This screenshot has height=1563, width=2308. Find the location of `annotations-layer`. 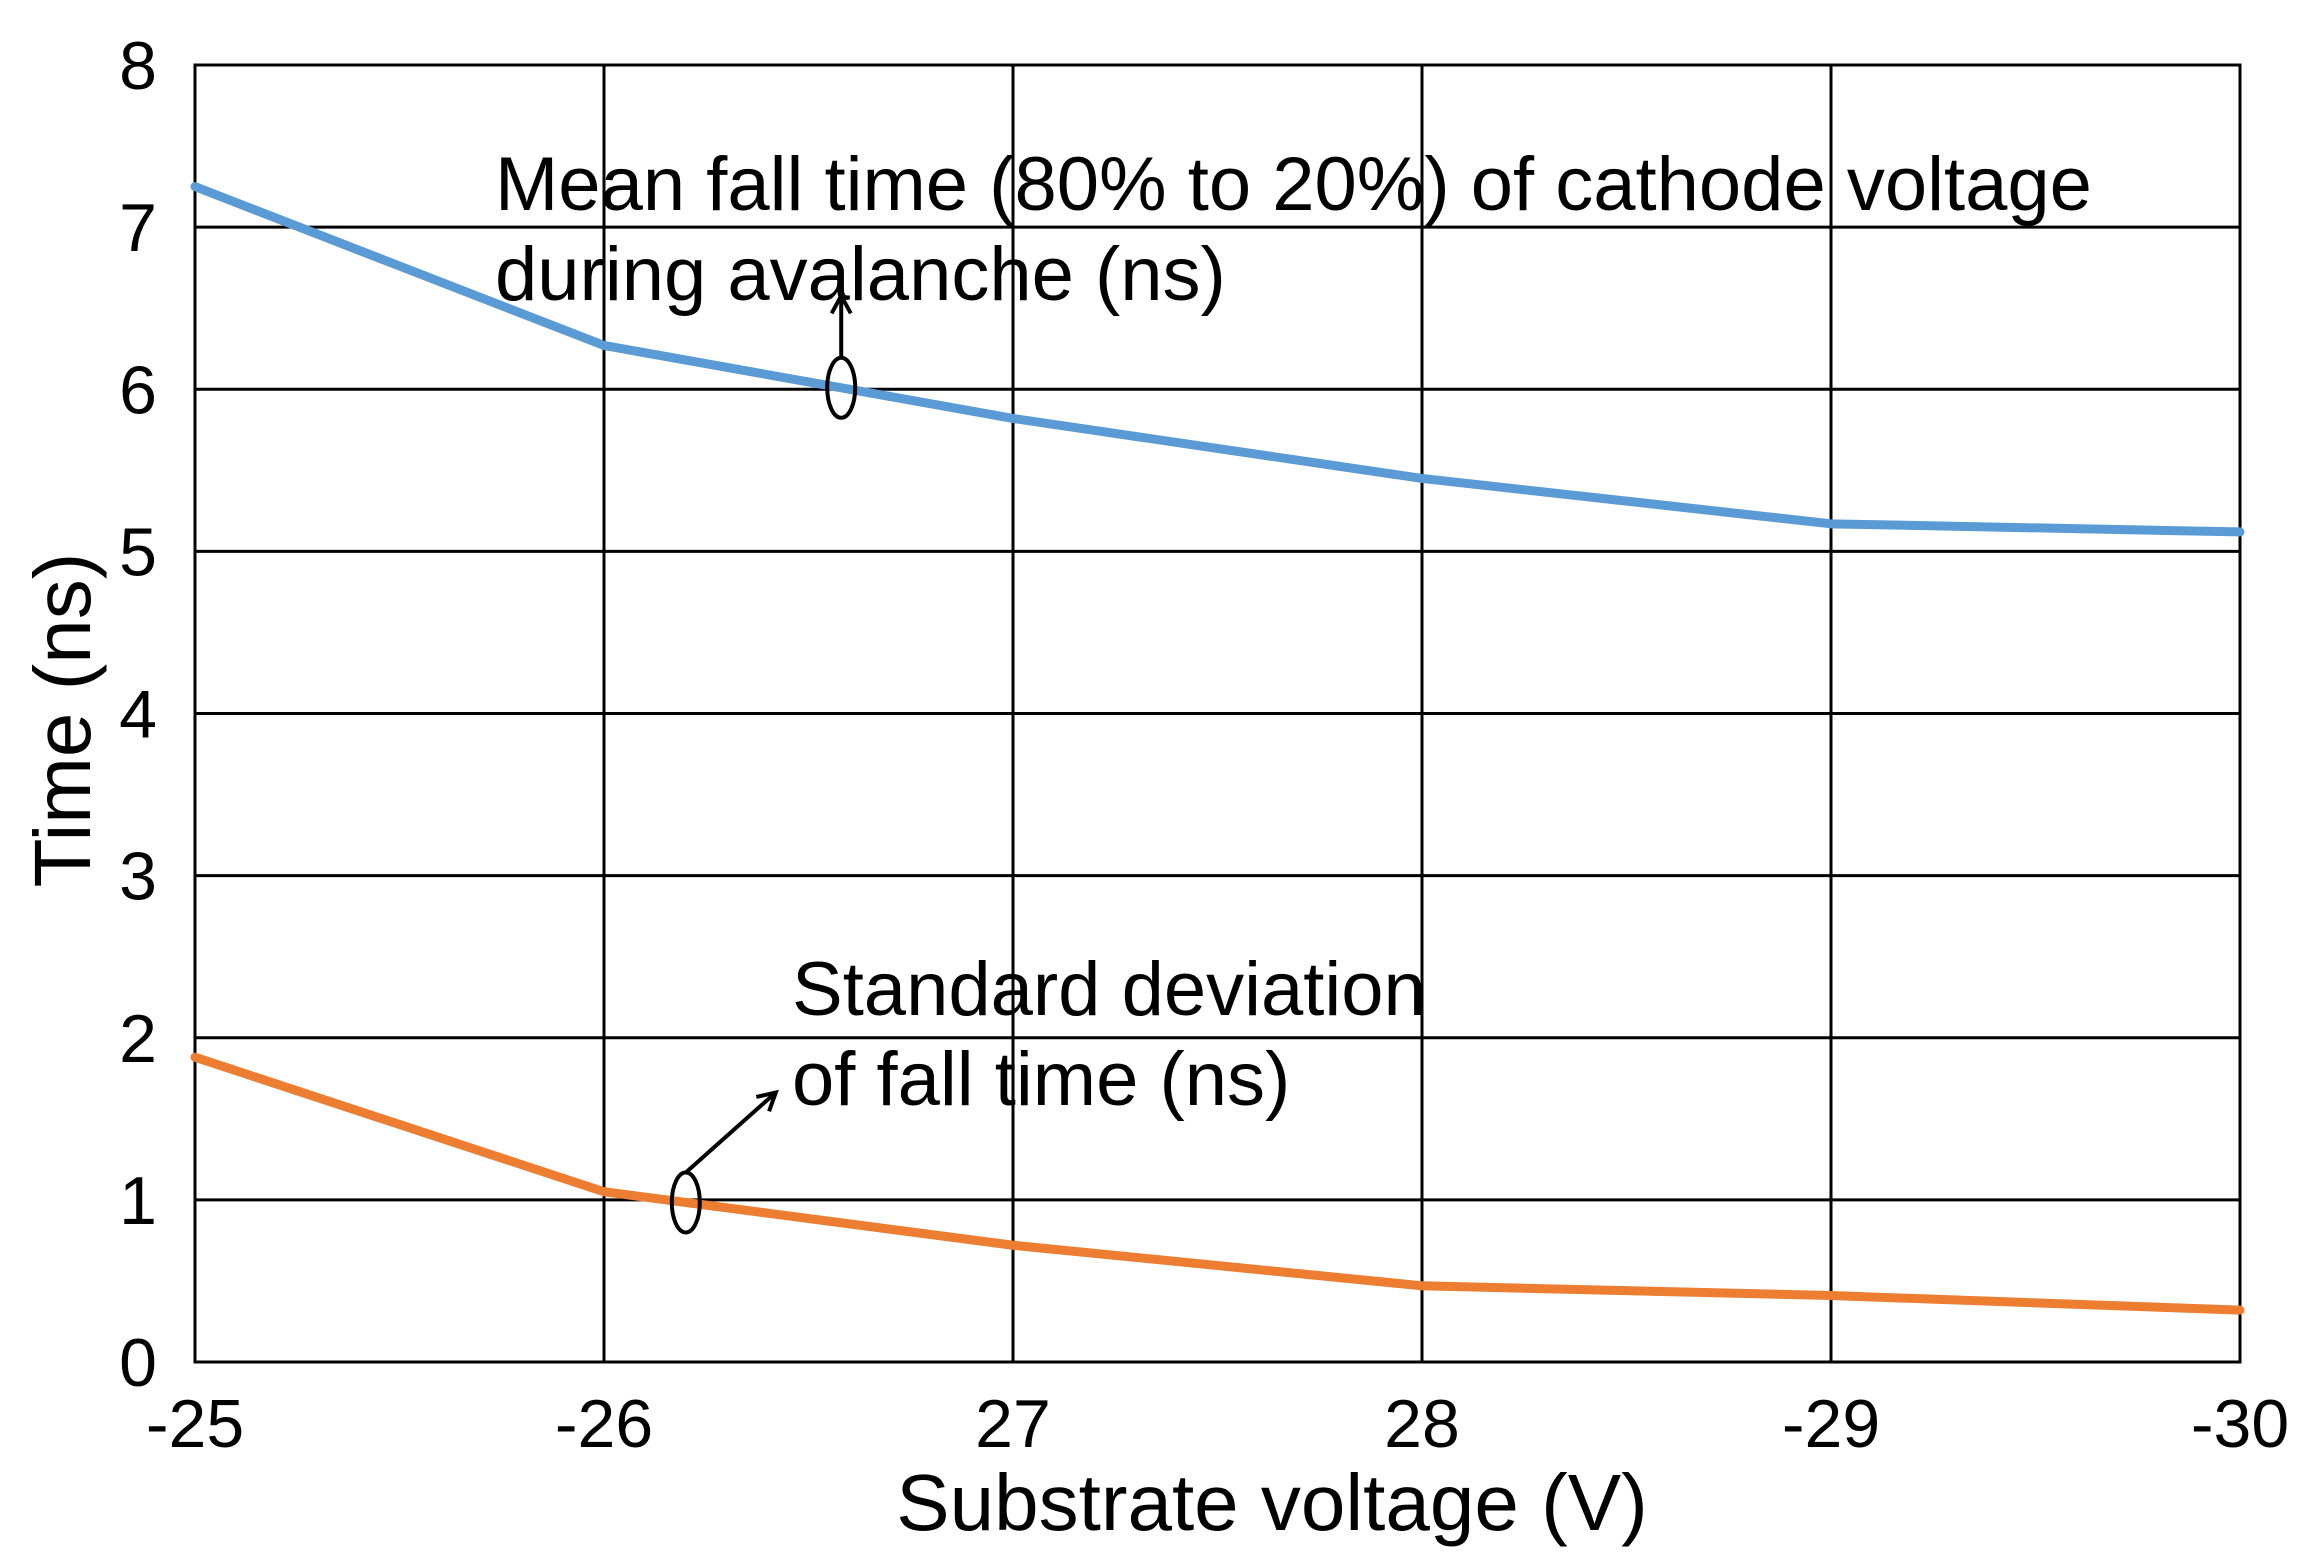

annotations-layer is located at coordinates (763, 763).